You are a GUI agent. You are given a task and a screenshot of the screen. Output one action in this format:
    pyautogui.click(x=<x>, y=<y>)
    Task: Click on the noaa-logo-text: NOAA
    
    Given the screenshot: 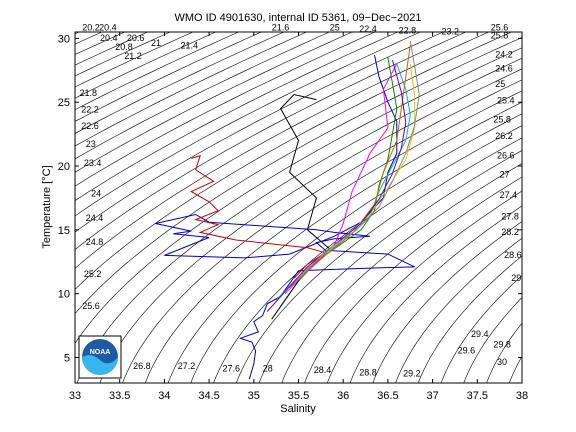 What is the action you would take?
    pyautogui.click(x=100, y=352)
    